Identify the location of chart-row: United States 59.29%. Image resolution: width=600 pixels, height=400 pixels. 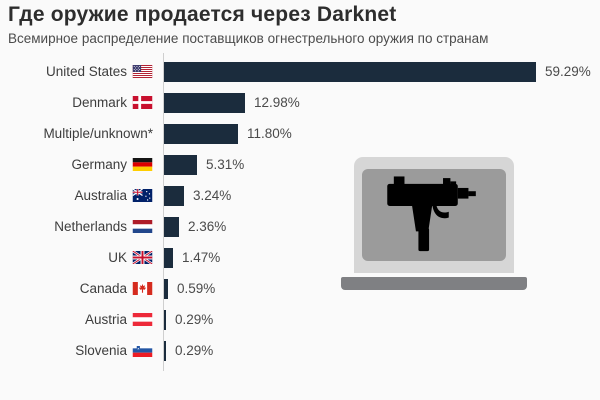
(300, 71).